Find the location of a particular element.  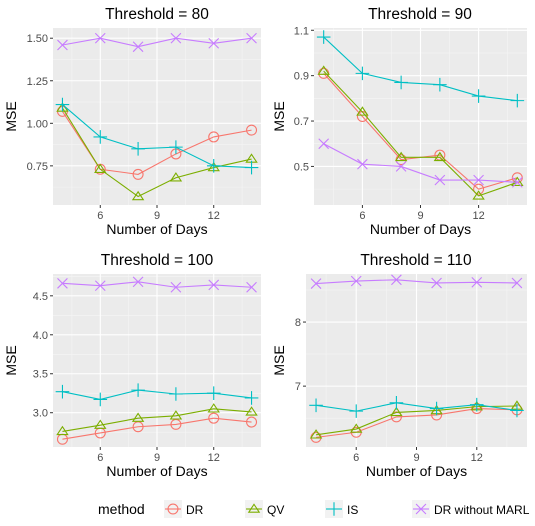

y-tick-label: 7 is located at coordinates (298, 387).